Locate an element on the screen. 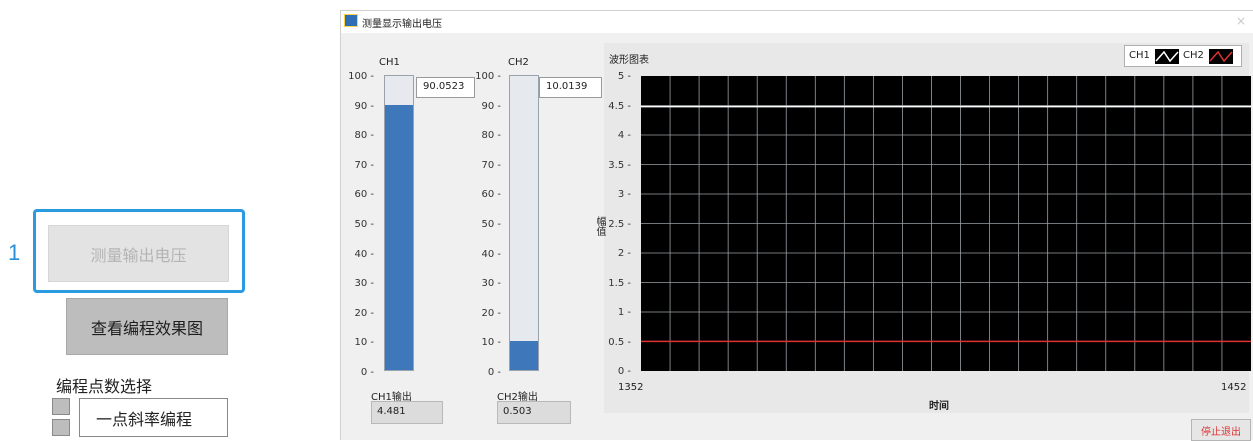 This screenshot has width=1253, height=441. x-axis-start: 1352 is located at coordinates (631, 387).